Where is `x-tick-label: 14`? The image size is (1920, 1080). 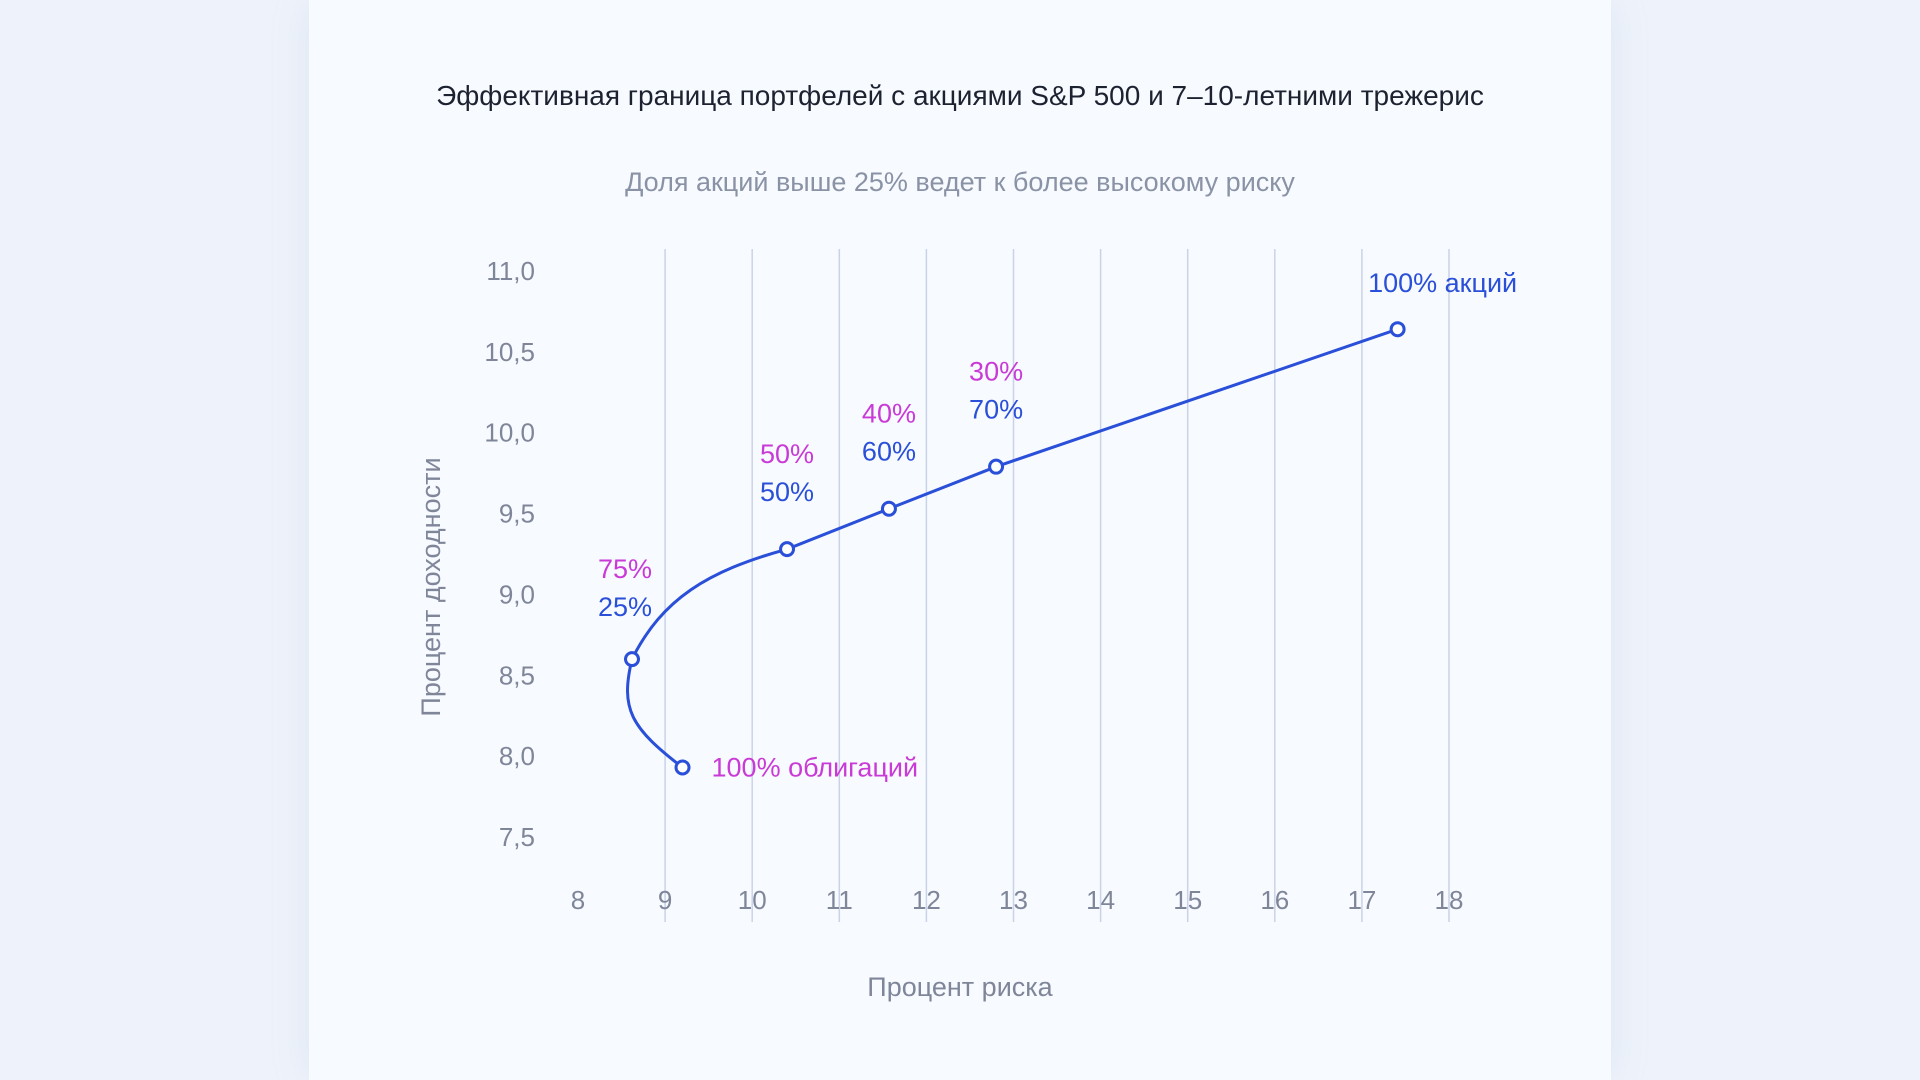 x-tick-label: 14 is located at coordinates (1100, 900).